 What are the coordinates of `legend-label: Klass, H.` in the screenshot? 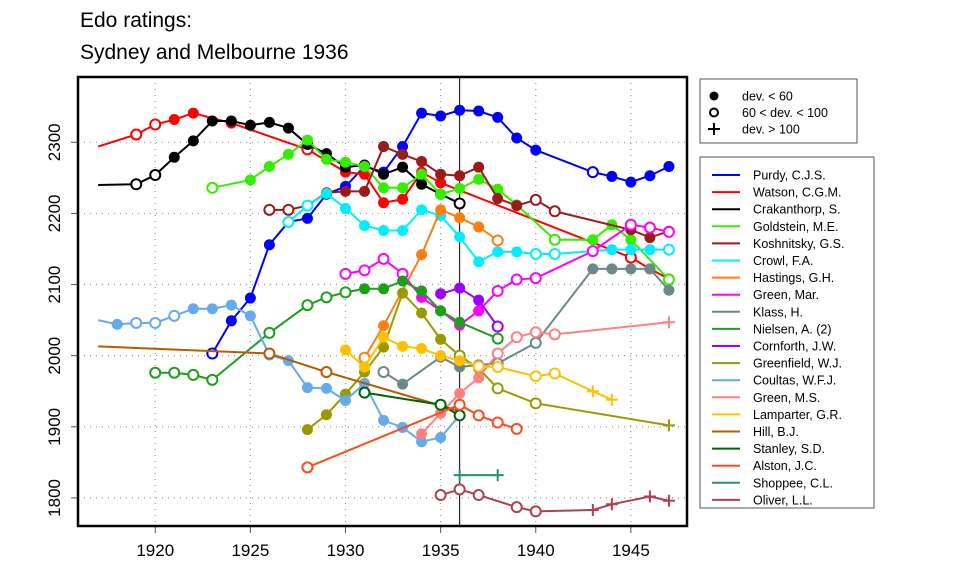 It's located at (778, 312).